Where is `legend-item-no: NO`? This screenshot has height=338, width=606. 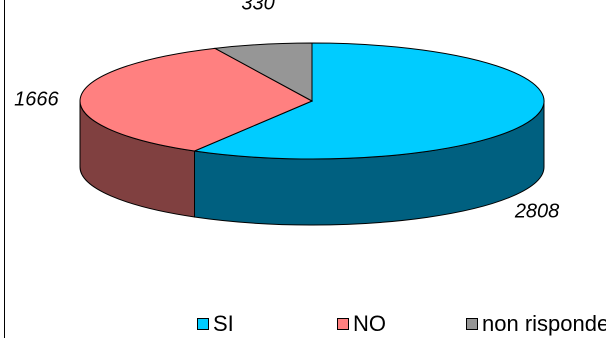 legend-item-no: NO is located at coordinates (361, 324).